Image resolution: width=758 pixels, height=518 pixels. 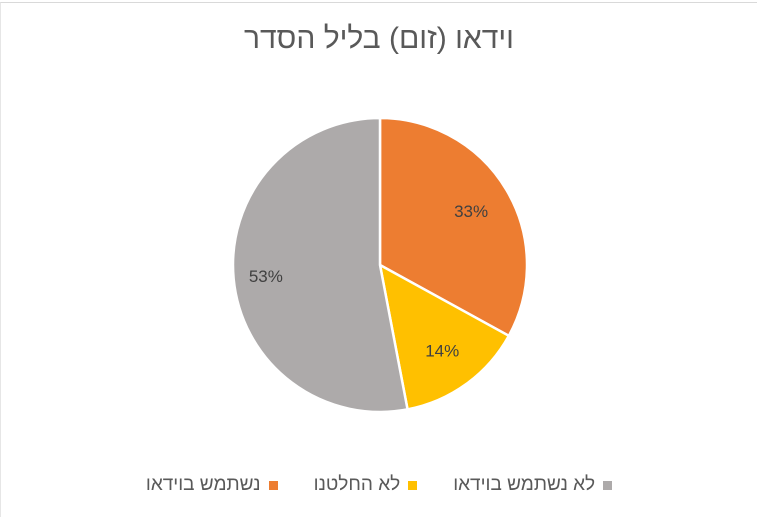 I want to click on legend-swatch-orange, so click(x=273, y=485).